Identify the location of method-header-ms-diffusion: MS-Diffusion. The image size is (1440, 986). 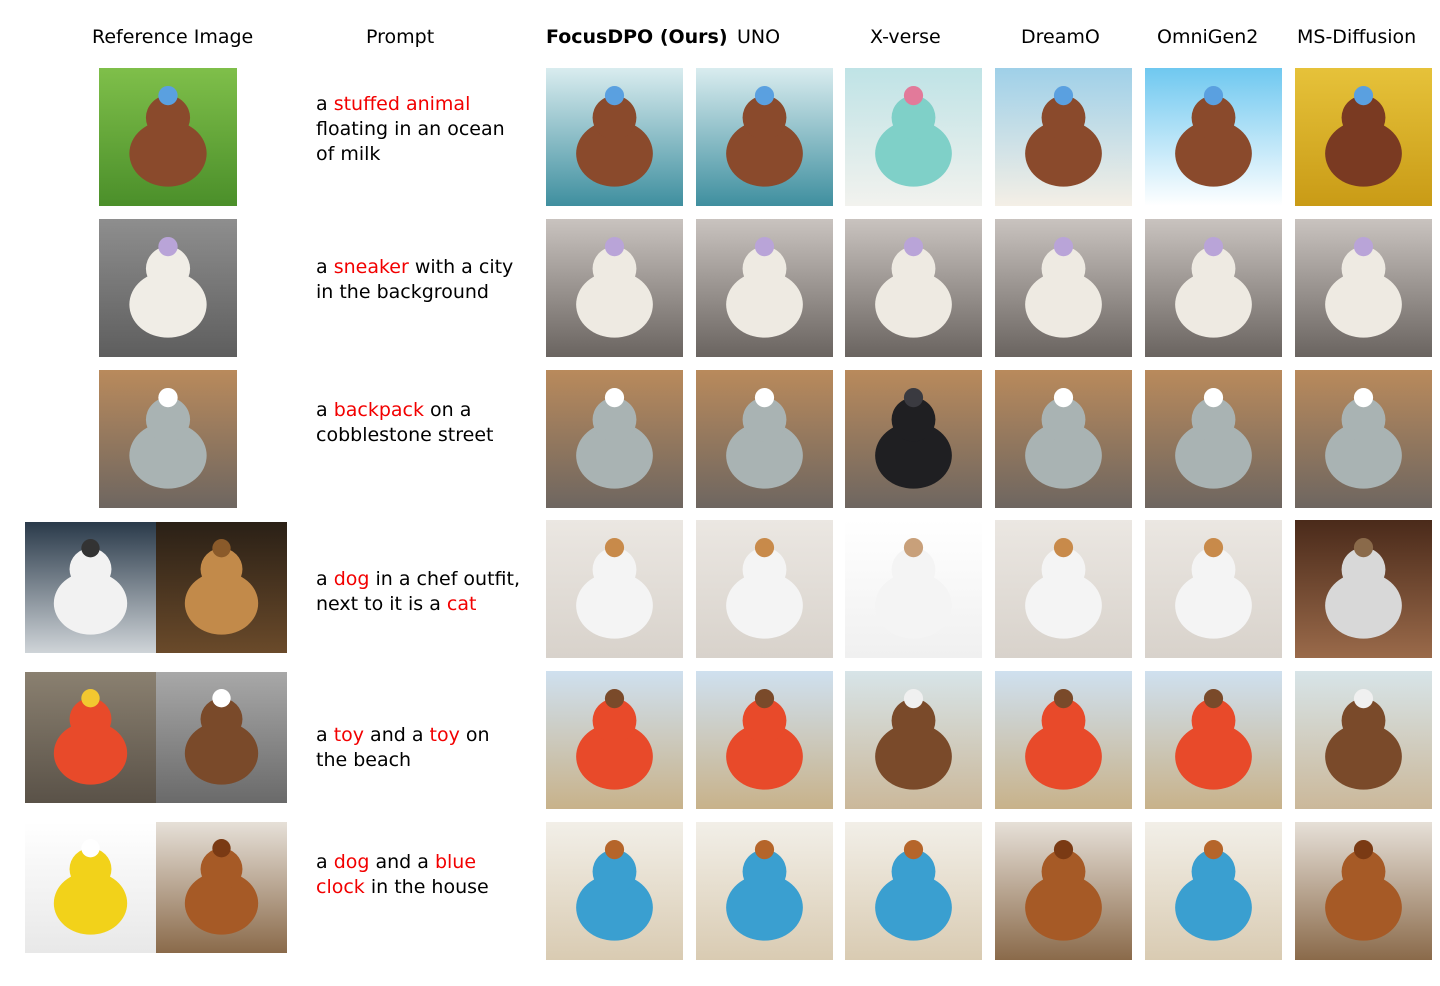
(1357, 37).